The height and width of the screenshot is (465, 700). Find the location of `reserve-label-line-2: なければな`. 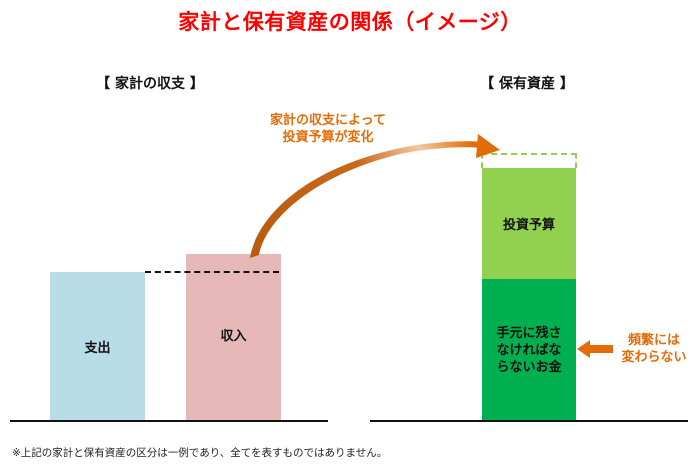

reserve-label-line-2: なければな is located at coordinates (529, 350).